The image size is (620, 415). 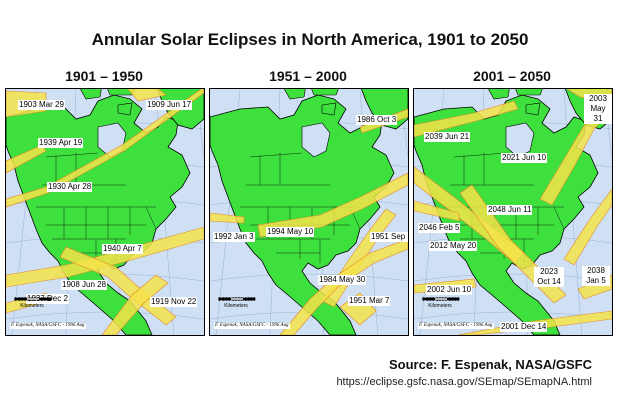 I want to click on eclipse-label-1994-may-10: 1994 May 10, so click(x=290, y=232).